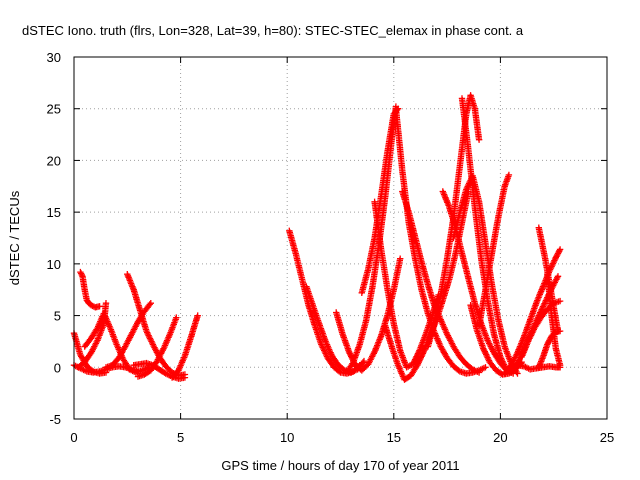 The height and width of the screenshot is (480, 640). I want to click on y-tick-label: 25, so click(54, 109).